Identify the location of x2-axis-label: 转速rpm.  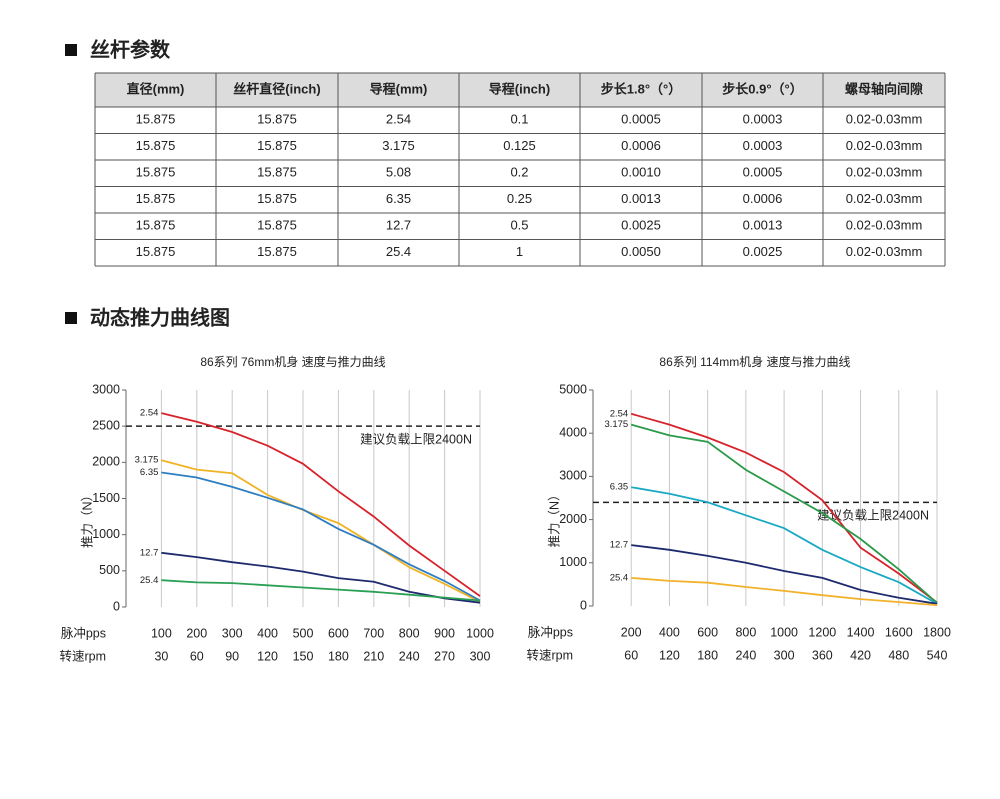
(549, 654).